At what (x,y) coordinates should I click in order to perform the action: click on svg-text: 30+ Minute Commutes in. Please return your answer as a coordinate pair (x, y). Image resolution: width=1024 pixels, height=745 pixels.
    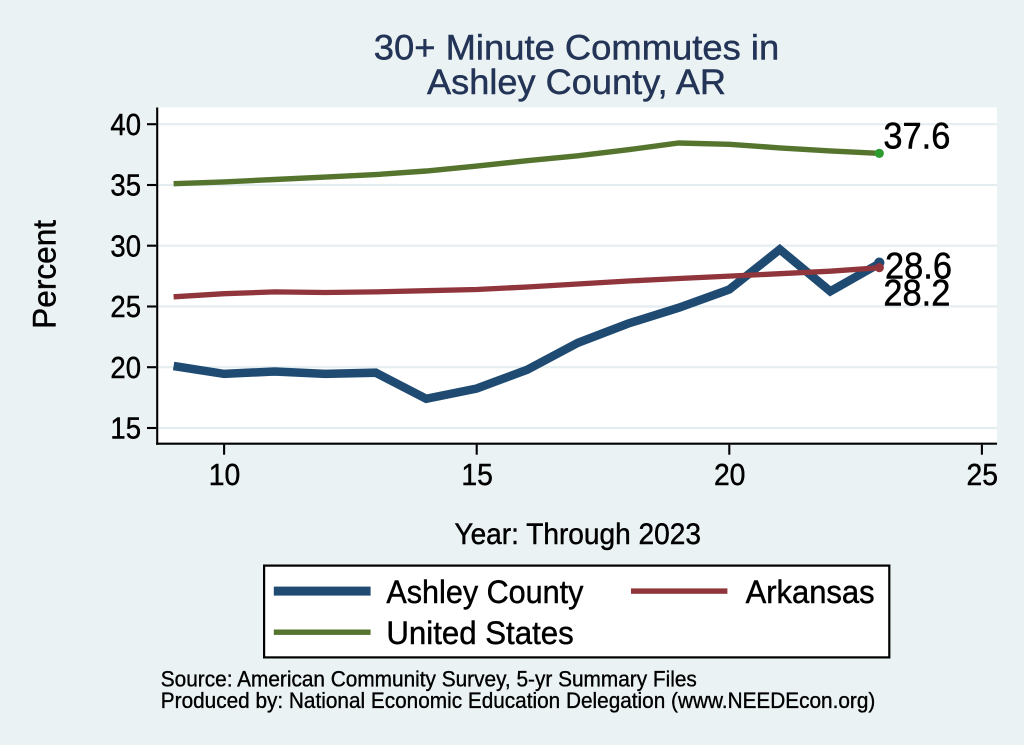
    Looking at the image, I should click on (576, 48).